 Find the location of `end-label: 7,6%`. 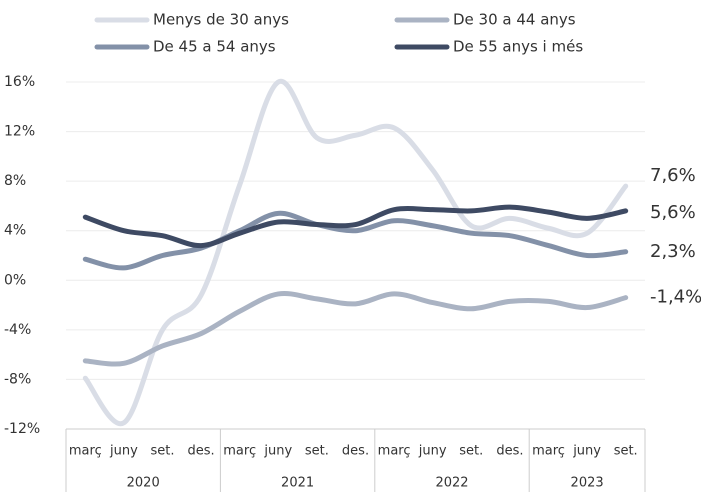

end-label: 7,6% is located at coordinates (673, 175).